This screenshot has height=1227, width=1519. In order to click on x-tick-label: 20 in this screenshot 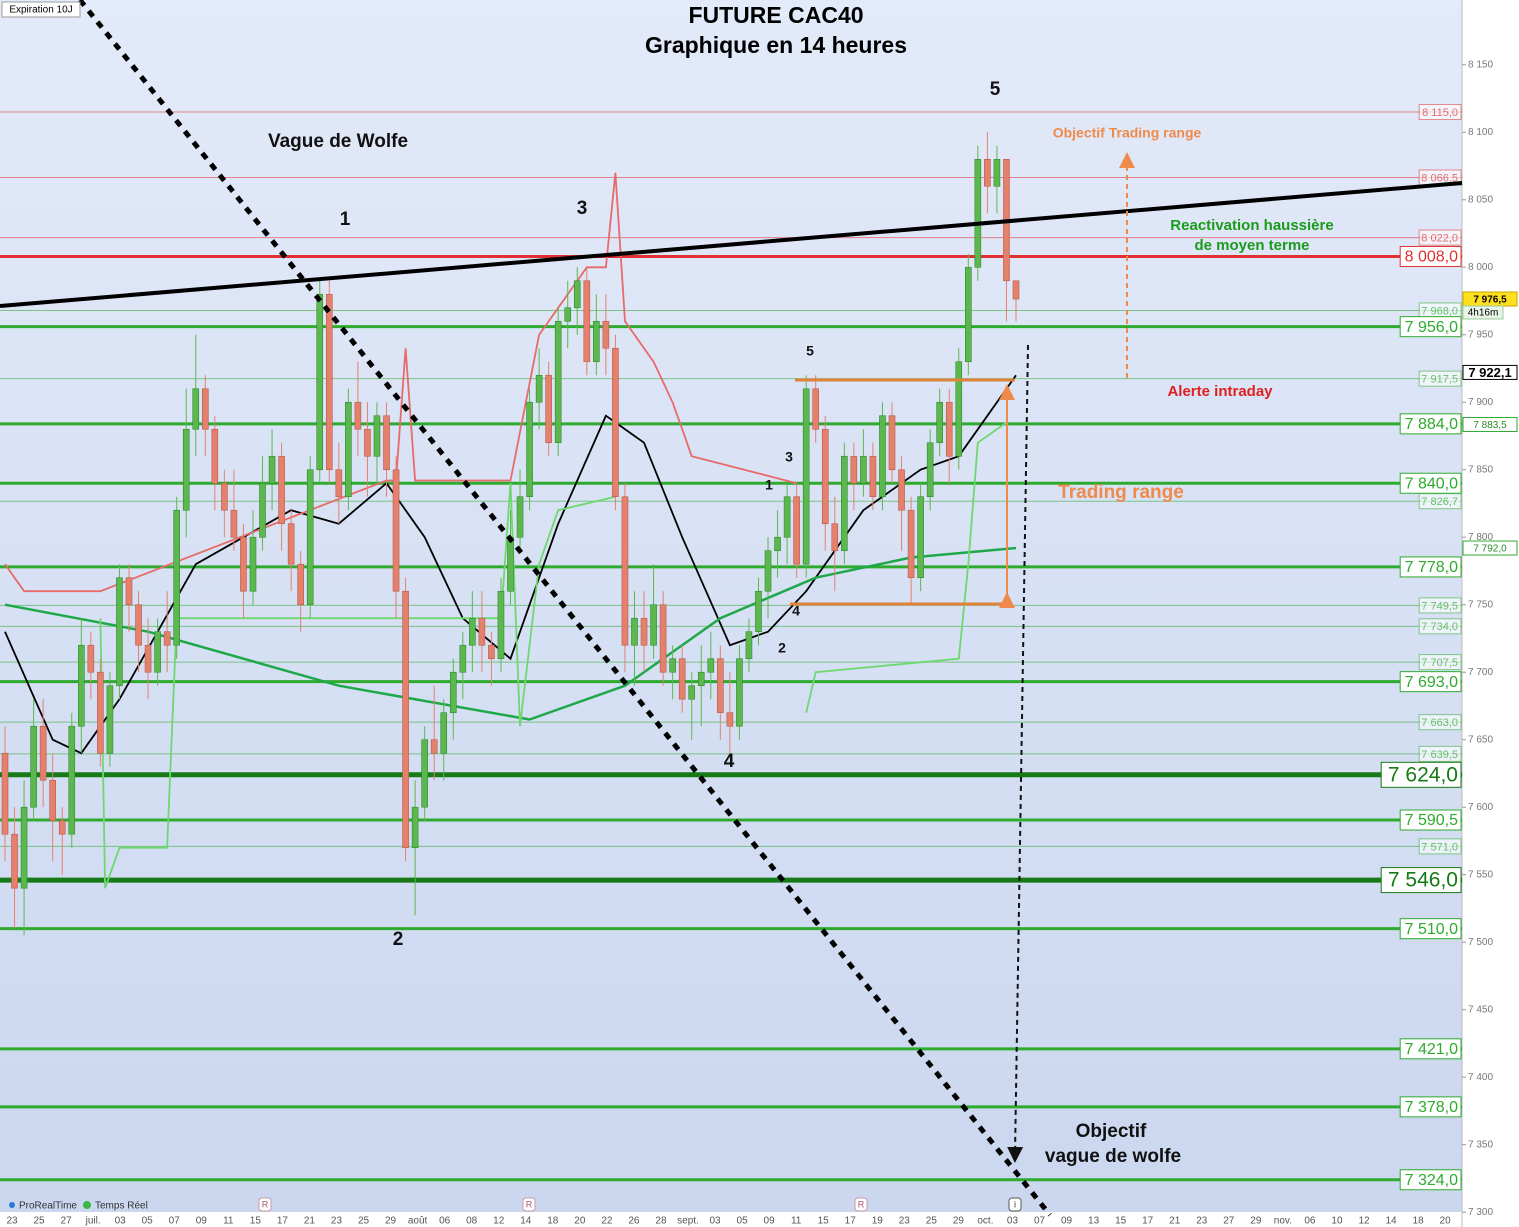, I will do `click(1446, 1221)`.